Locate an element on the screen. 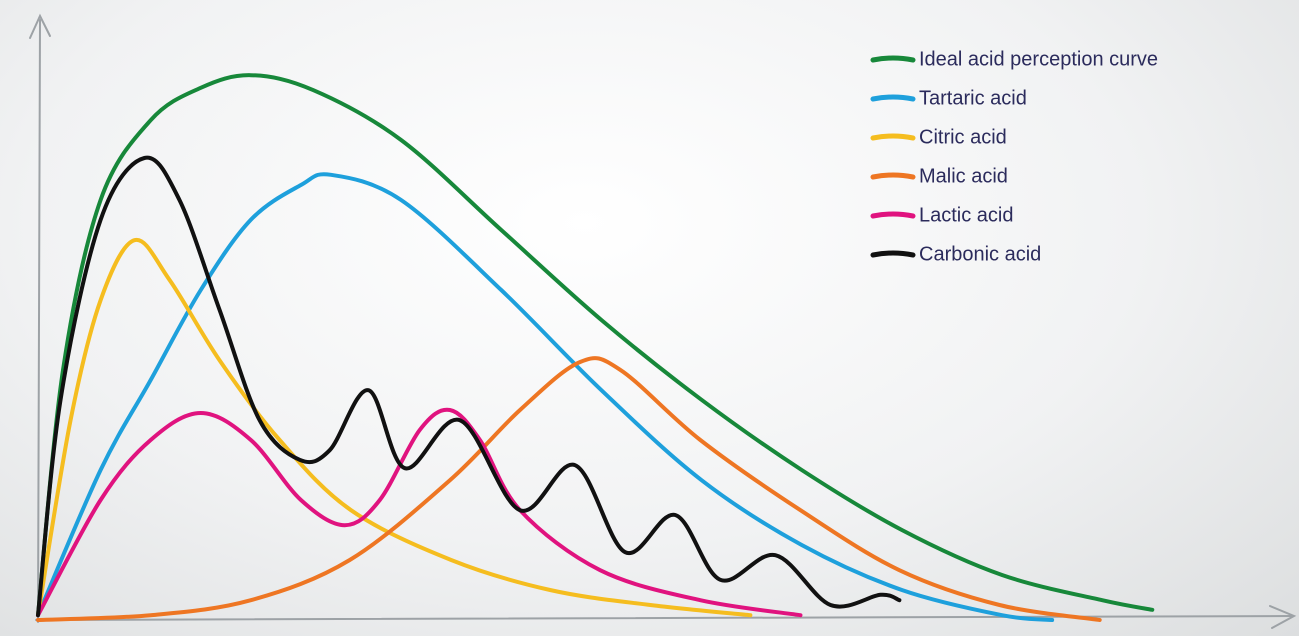  y-axis is located at coordinates (39, 321).